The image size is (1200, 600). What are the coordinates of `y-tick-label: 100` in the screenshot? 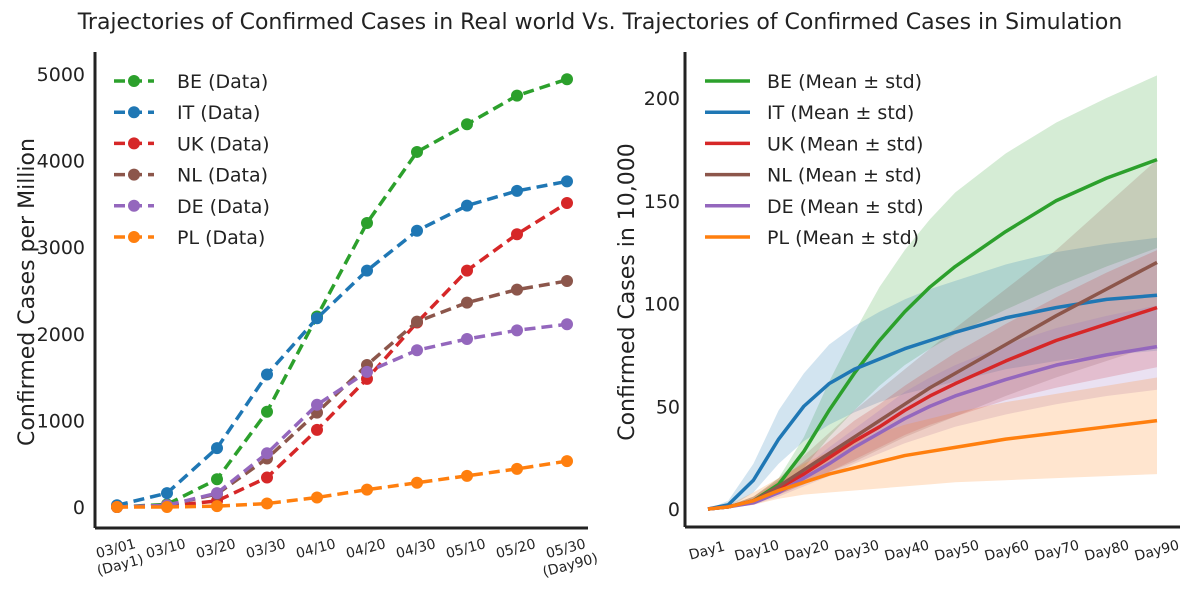 It's located at (662, 305).